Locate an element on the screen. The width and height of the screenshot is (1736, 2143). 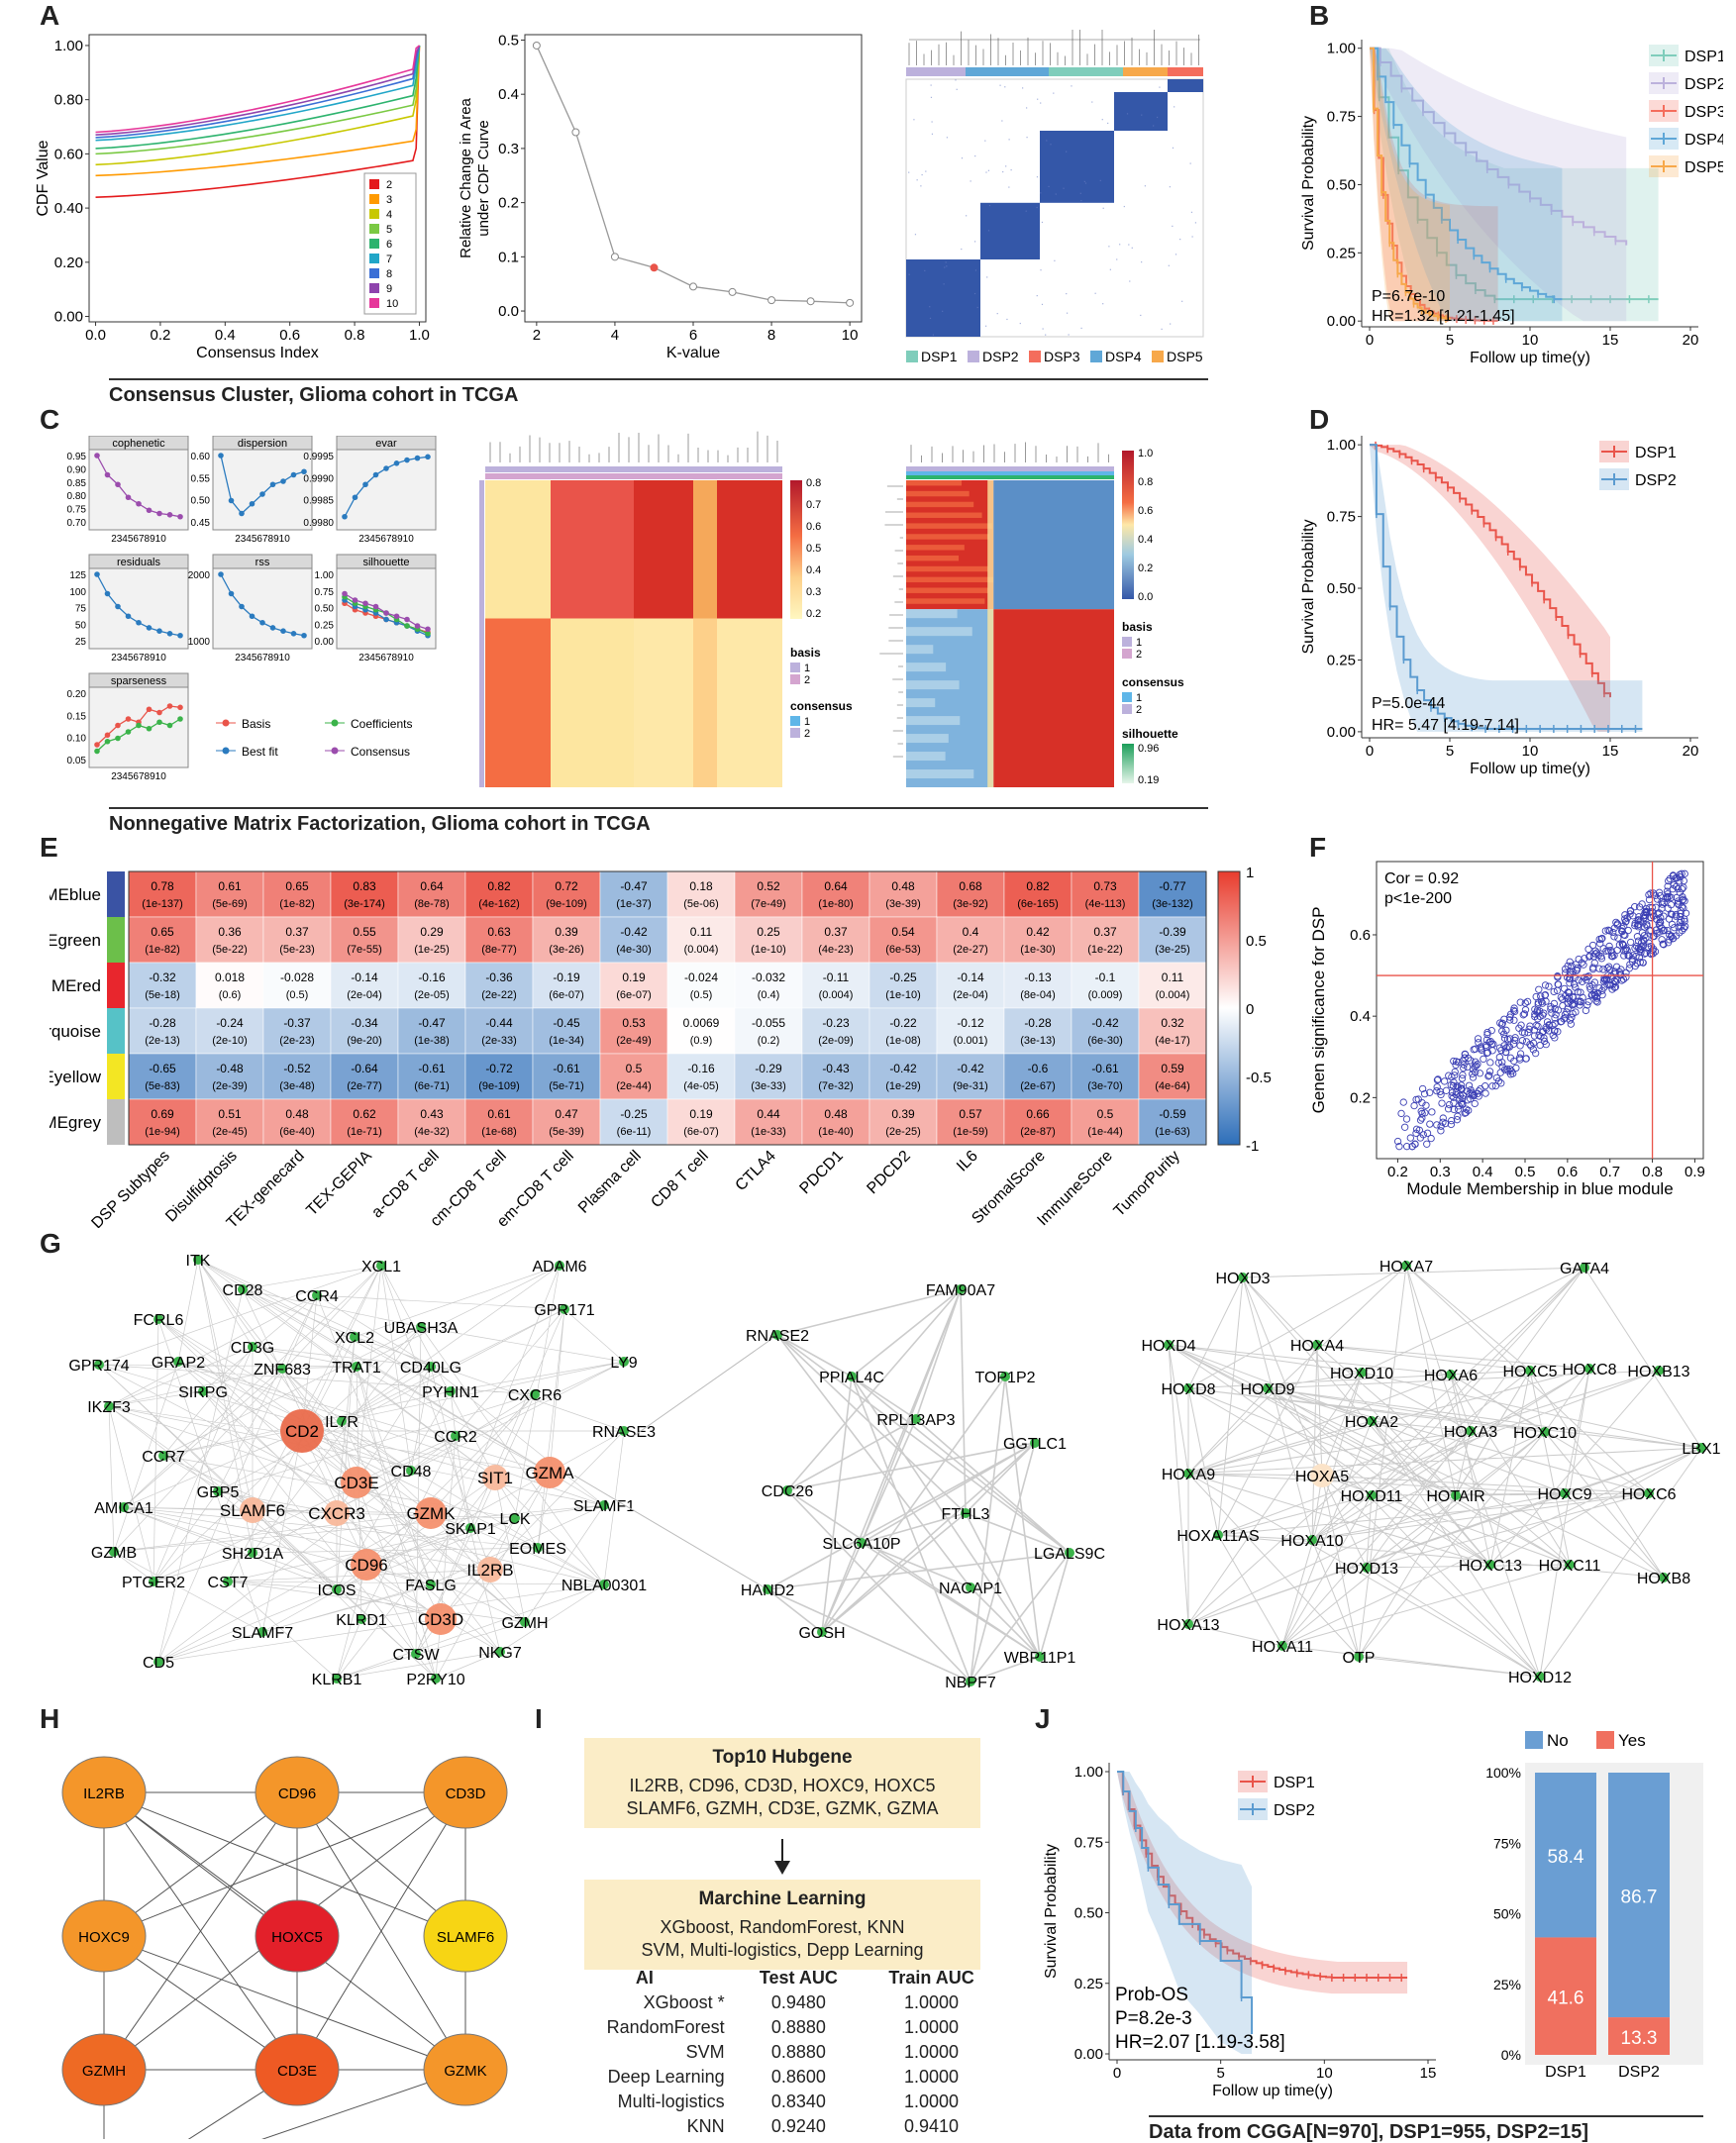
hubgene-label: GZMK is located at coordinates (465, 2071).